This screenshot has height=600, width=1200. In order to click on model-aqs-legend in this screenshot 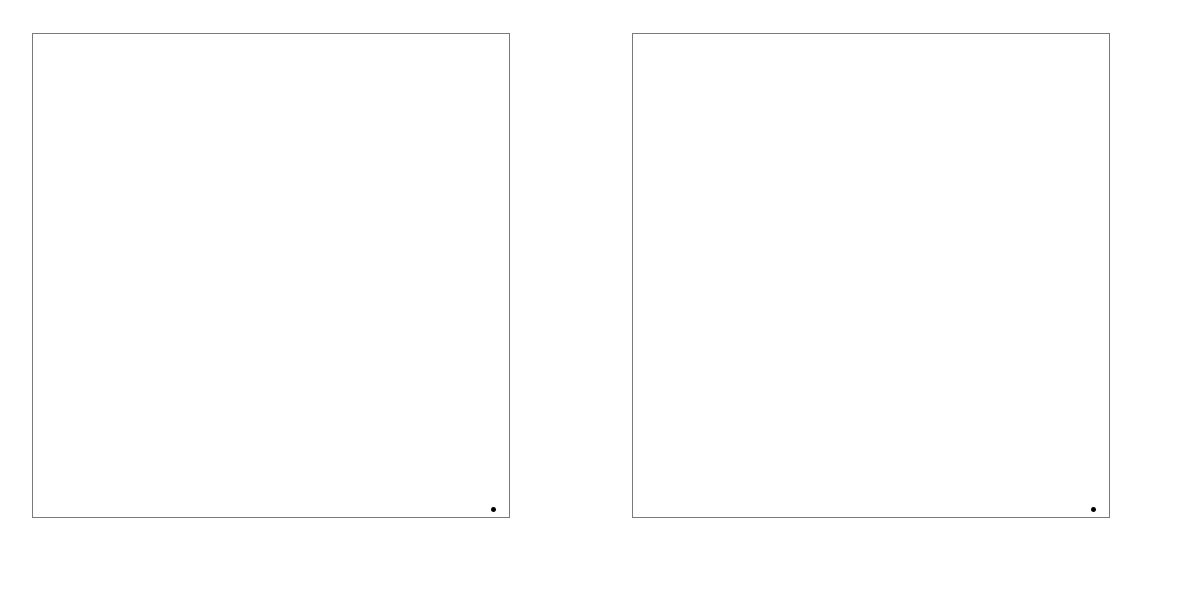, I will do `click(496, 509)`.